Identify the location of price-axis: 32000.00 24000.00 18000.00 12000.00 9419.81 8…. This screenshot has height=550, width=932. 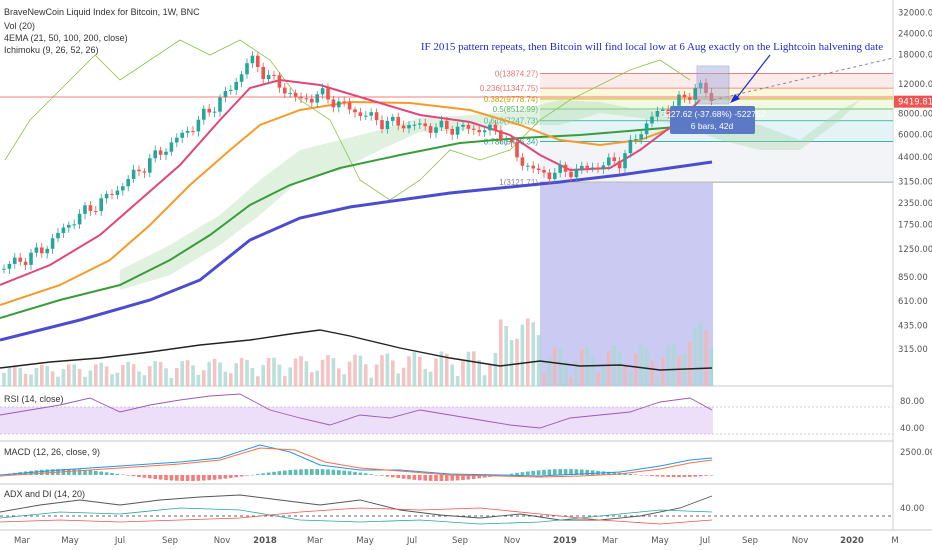
(913, 182).